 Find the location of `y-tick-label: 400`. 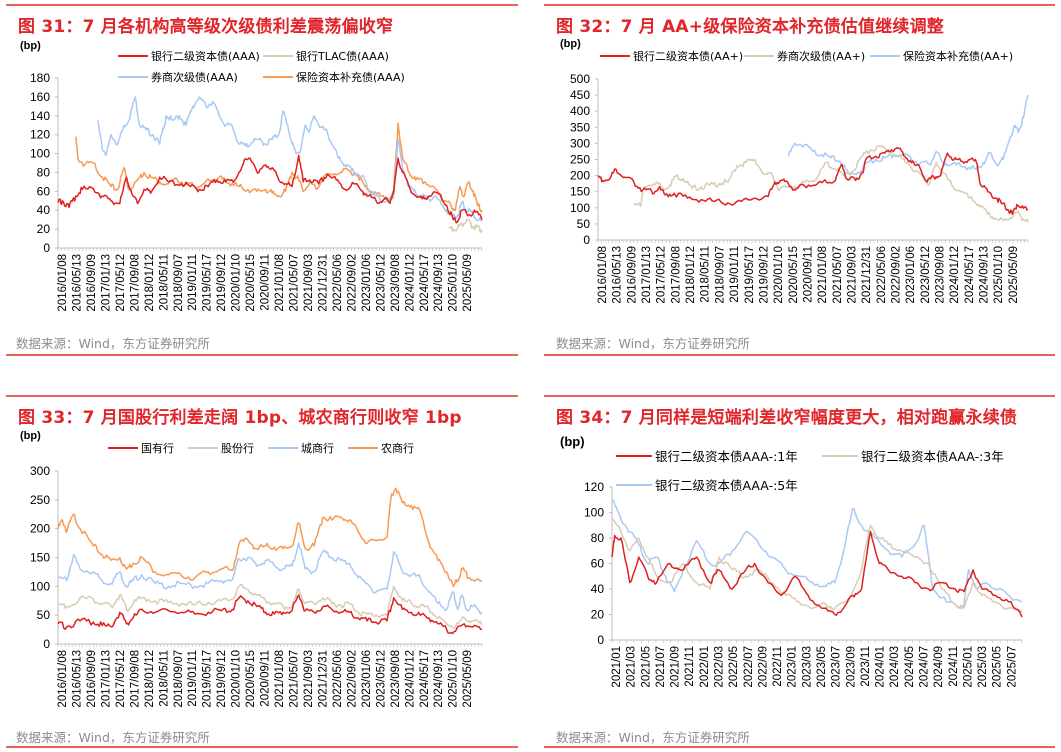

y-tick-label: 400 is located at coordinates (580, 111).